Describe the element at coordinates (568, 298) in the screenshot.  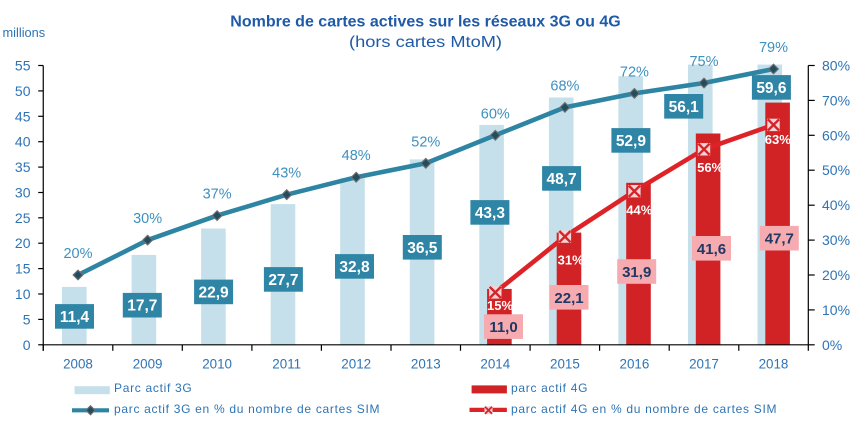
I see `svg-text: 22,1` at that location.